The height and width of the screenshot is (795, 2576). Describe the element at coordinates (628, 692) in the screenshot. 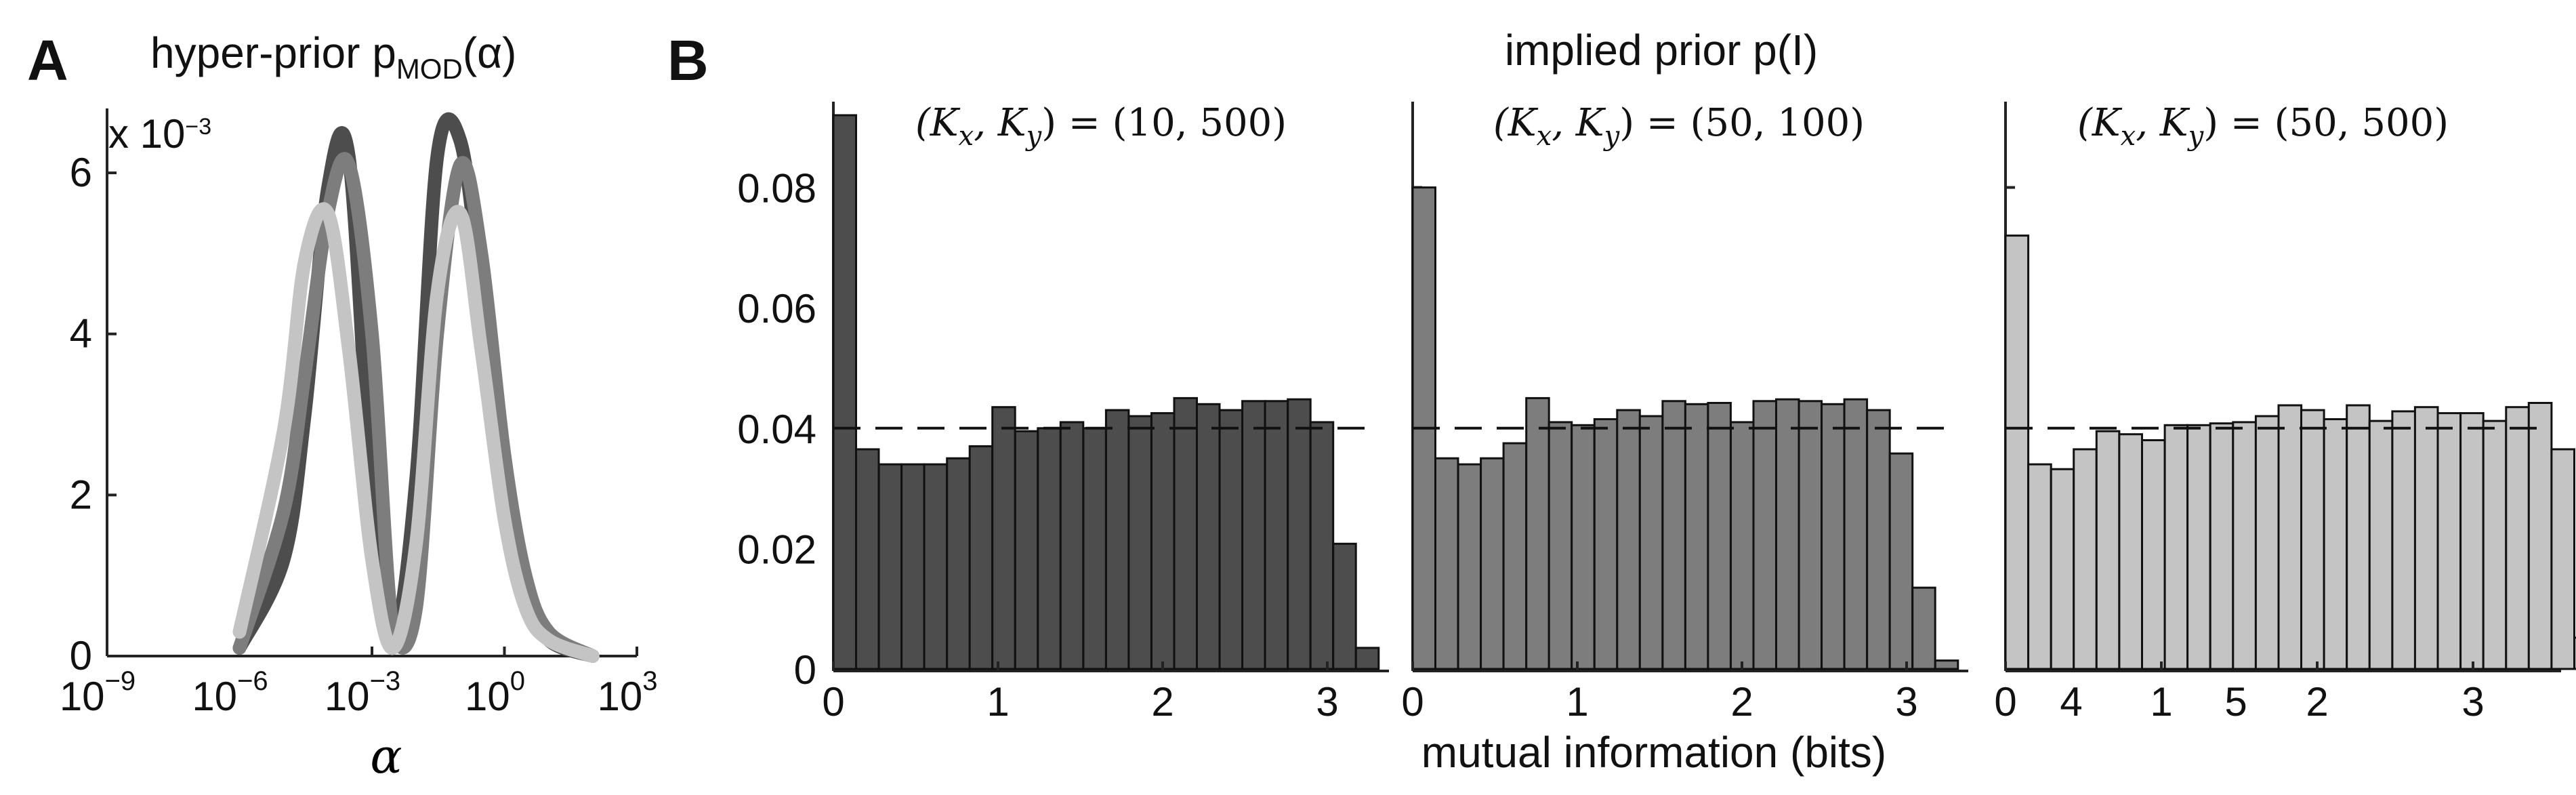

I see `panel-a-x-tick-label: 10³` at that location.